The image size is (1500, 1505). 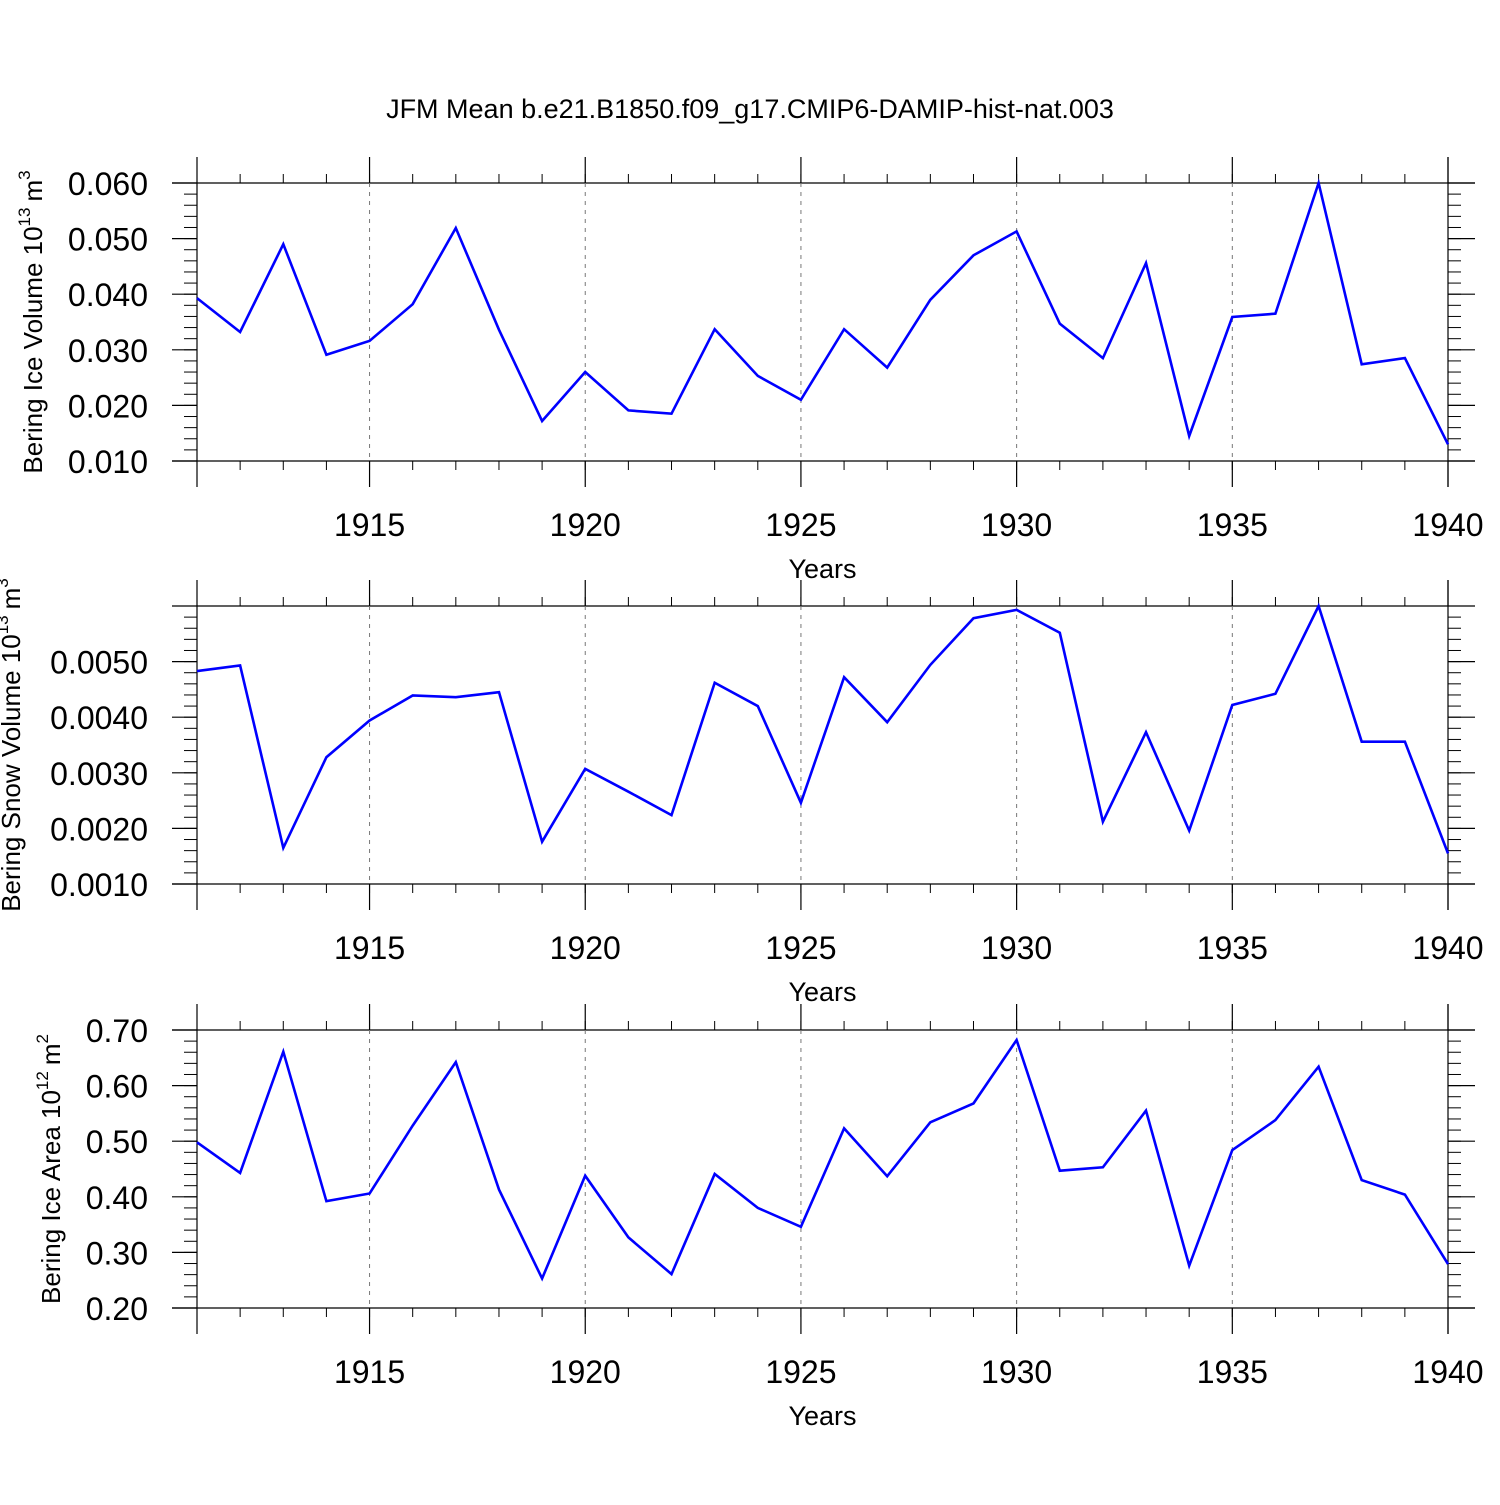 I want to click on y-axis-label-exponent: 12, so click(x=42, y=1080).